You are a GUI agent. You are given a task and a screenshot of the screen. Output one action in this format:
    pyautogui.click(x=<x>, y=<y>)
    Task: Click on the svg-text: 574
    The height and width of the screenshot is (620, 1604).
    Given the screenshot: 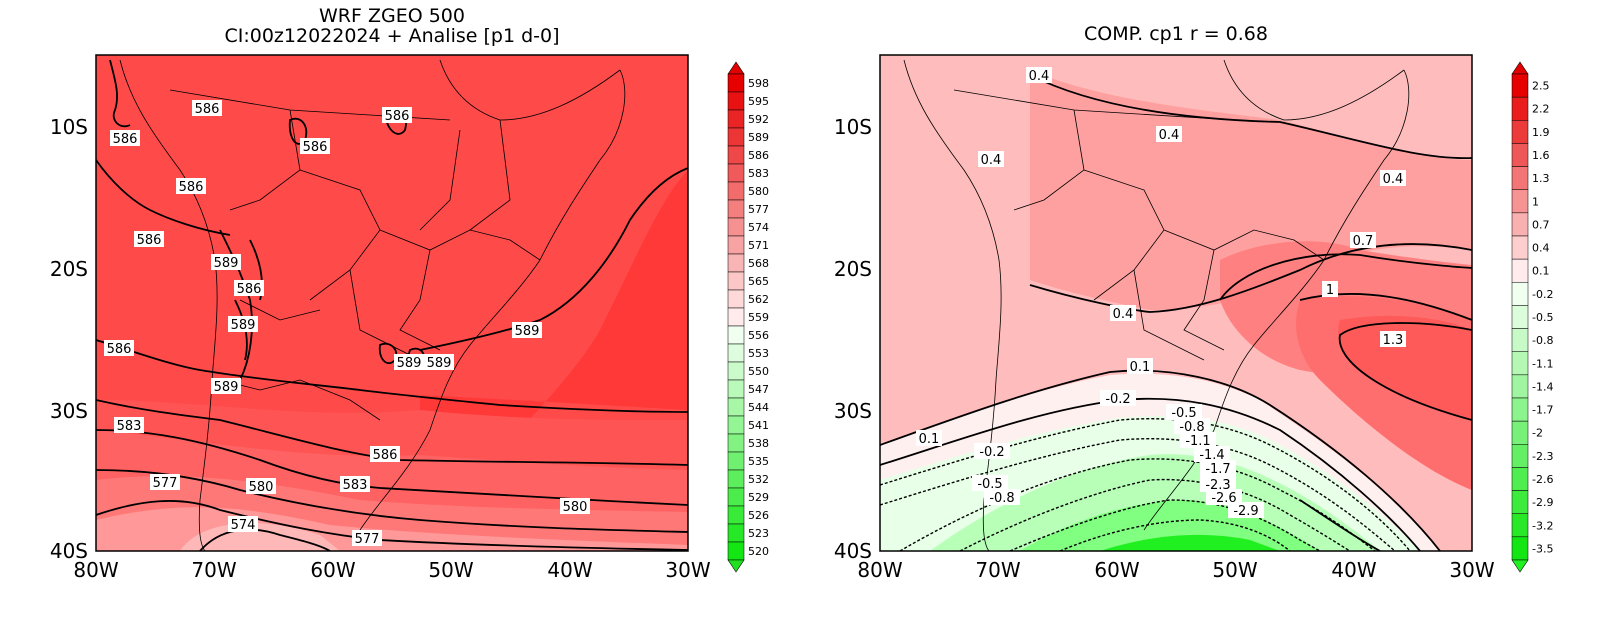 What is the action you would take?
    pyautogui.click(x=243, y=525)
    